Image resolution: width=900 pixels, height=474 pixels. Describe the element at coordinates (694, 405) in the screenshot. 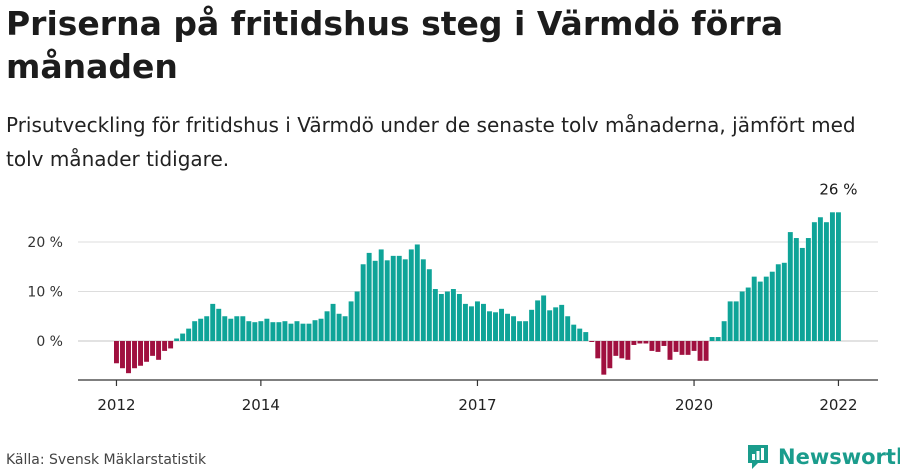

I see `x-tick-label: 2020` at that location.